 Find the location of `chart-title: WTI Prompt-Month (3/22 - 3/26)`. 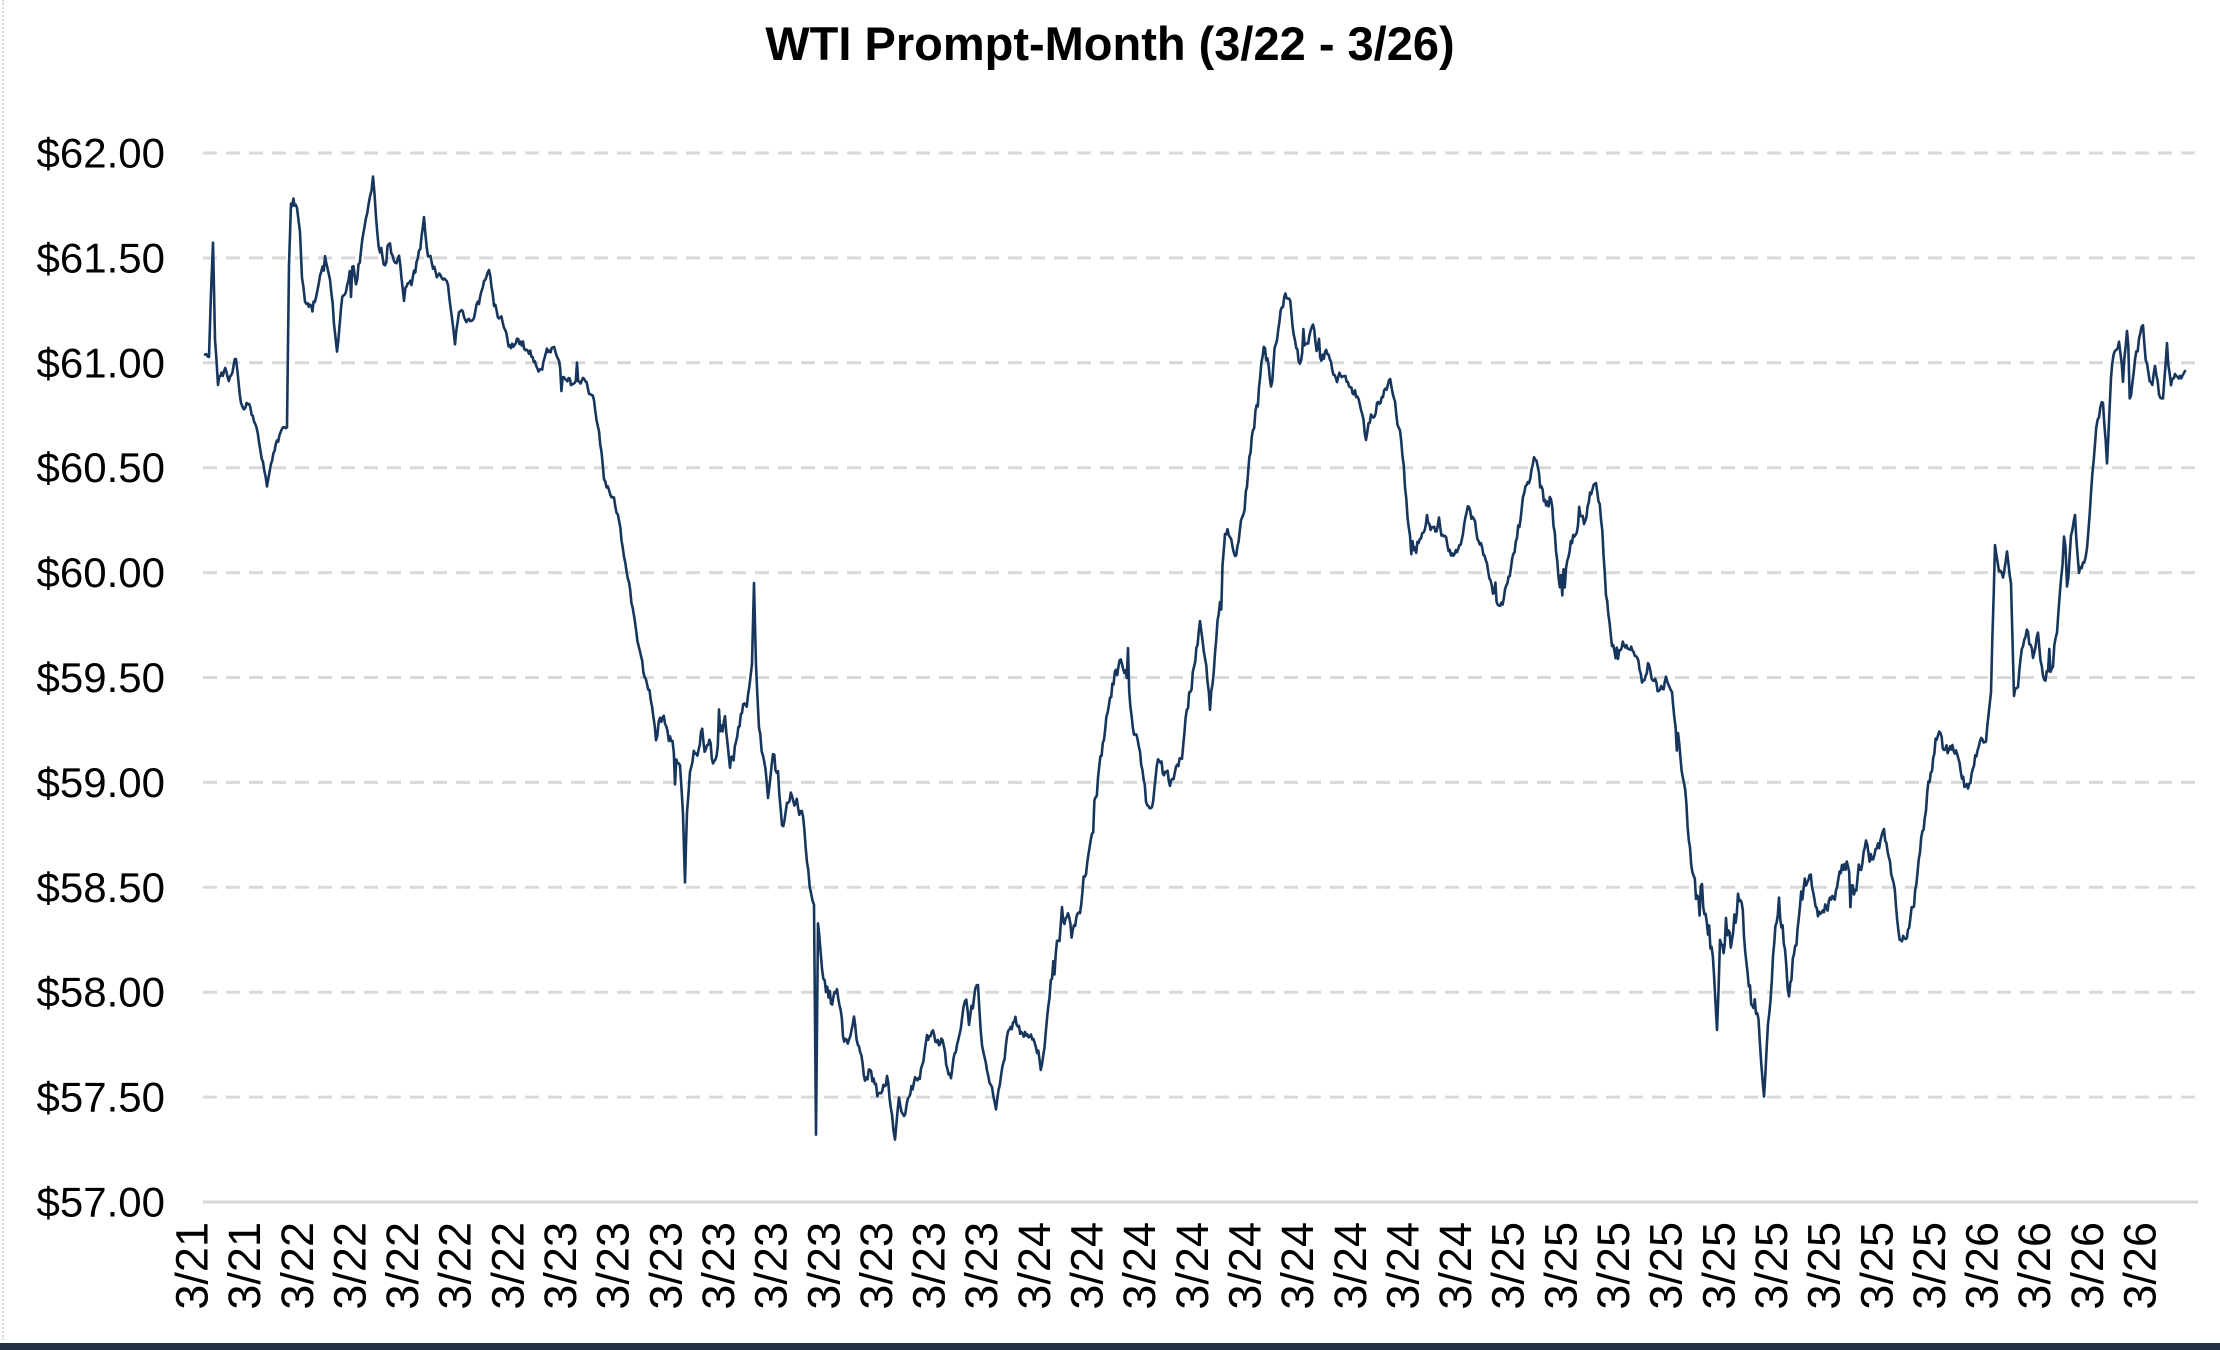

chart-title: WTI Prompt-Month (3/22 - 3/26) is located at coordinates (1110, 43).